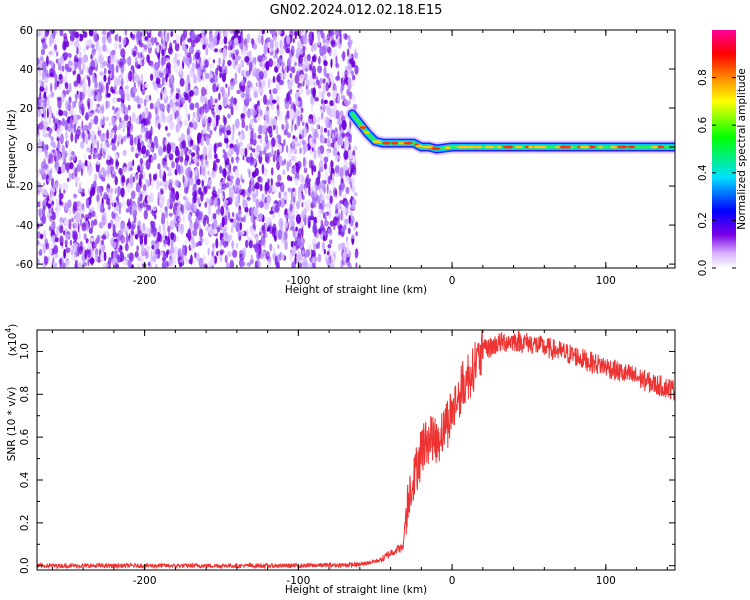  I want to click on signal-trace, so click(510, 131).